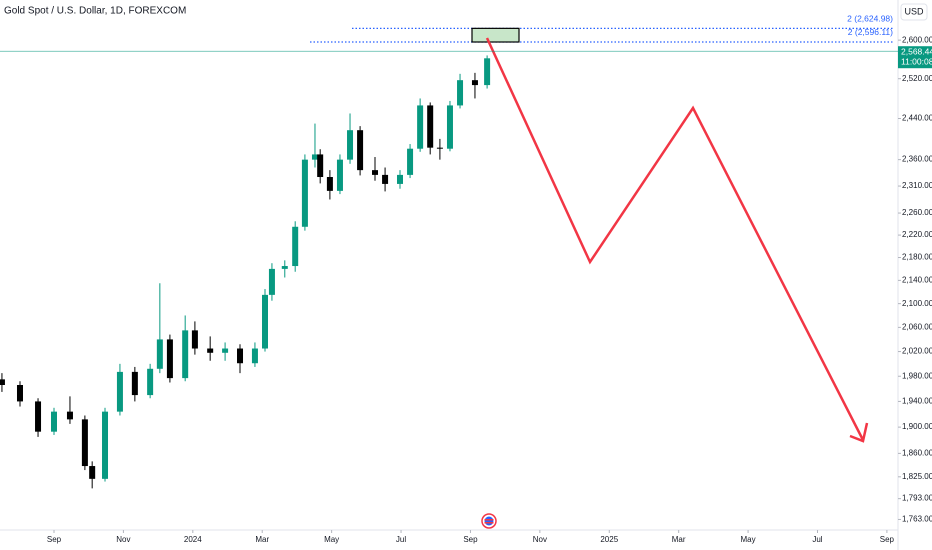  I want to click on last-price-label: 2,568.44, so click(916, 51).